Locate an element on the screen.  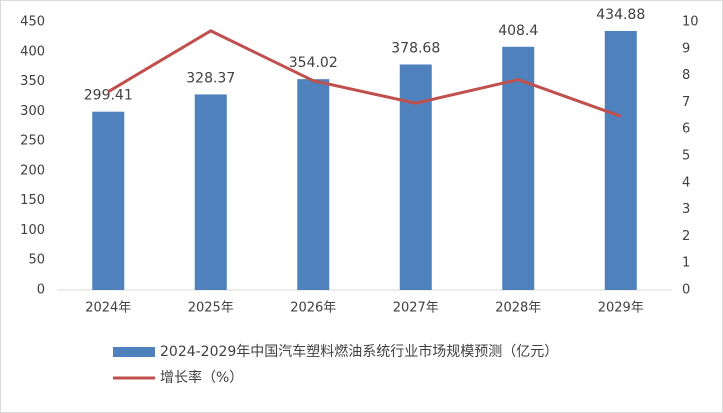
y-tick-label: 100 is located at coordinates (32, 230).